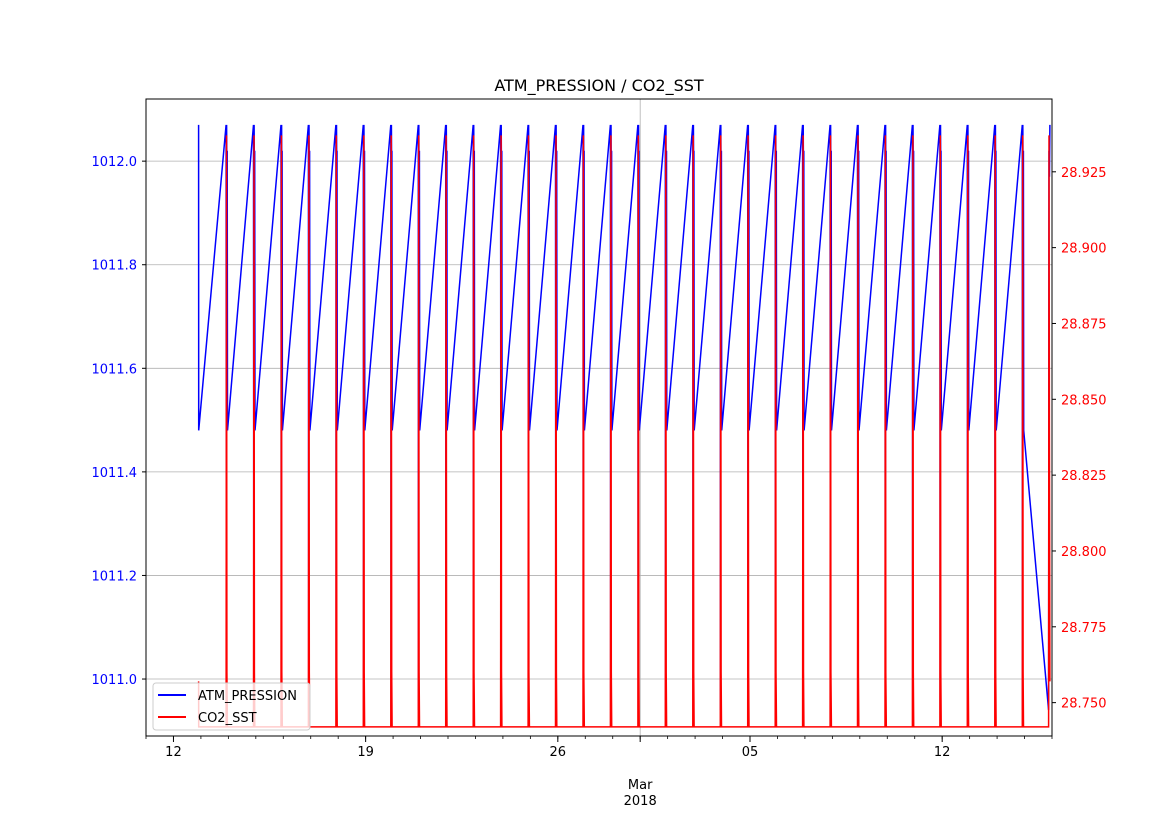  What do you see at coordinates (115, 162) in the screenshot?
I see `y-left-tick-label: 1012.0` at bounding box center [115, 162].